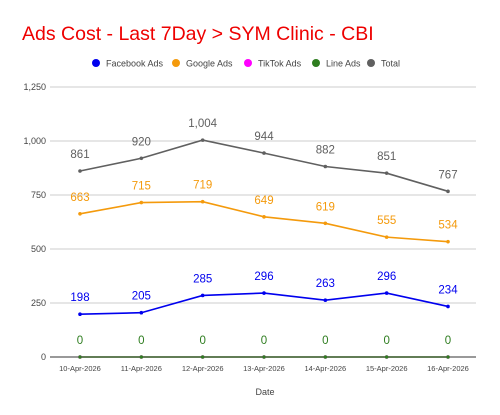  What do you see at coordinates (38, 195) in the screenshot?
I see `y-tick-label: 750` at bounding box center [38, 195].